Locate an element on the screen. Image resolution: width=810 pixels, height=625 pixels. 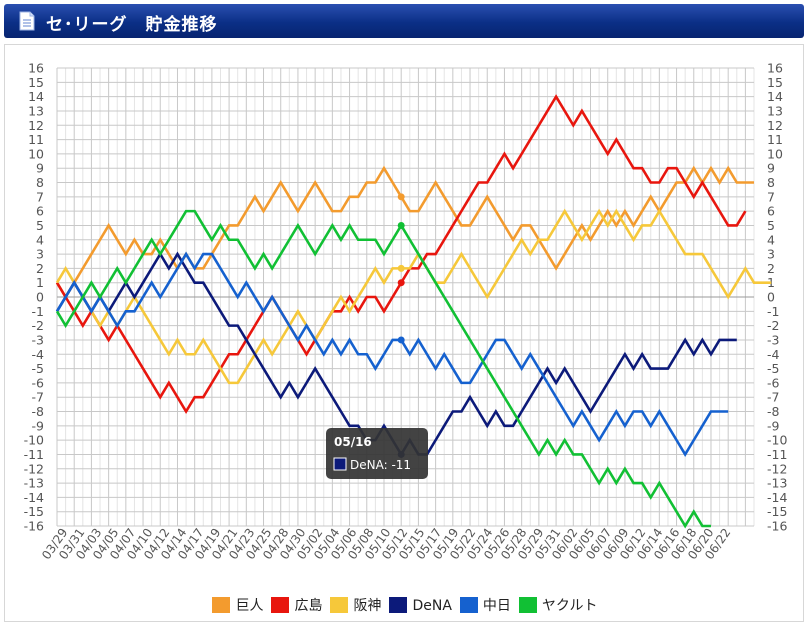
y-tick-label-right: 12 is located at coordinates (775, 125).